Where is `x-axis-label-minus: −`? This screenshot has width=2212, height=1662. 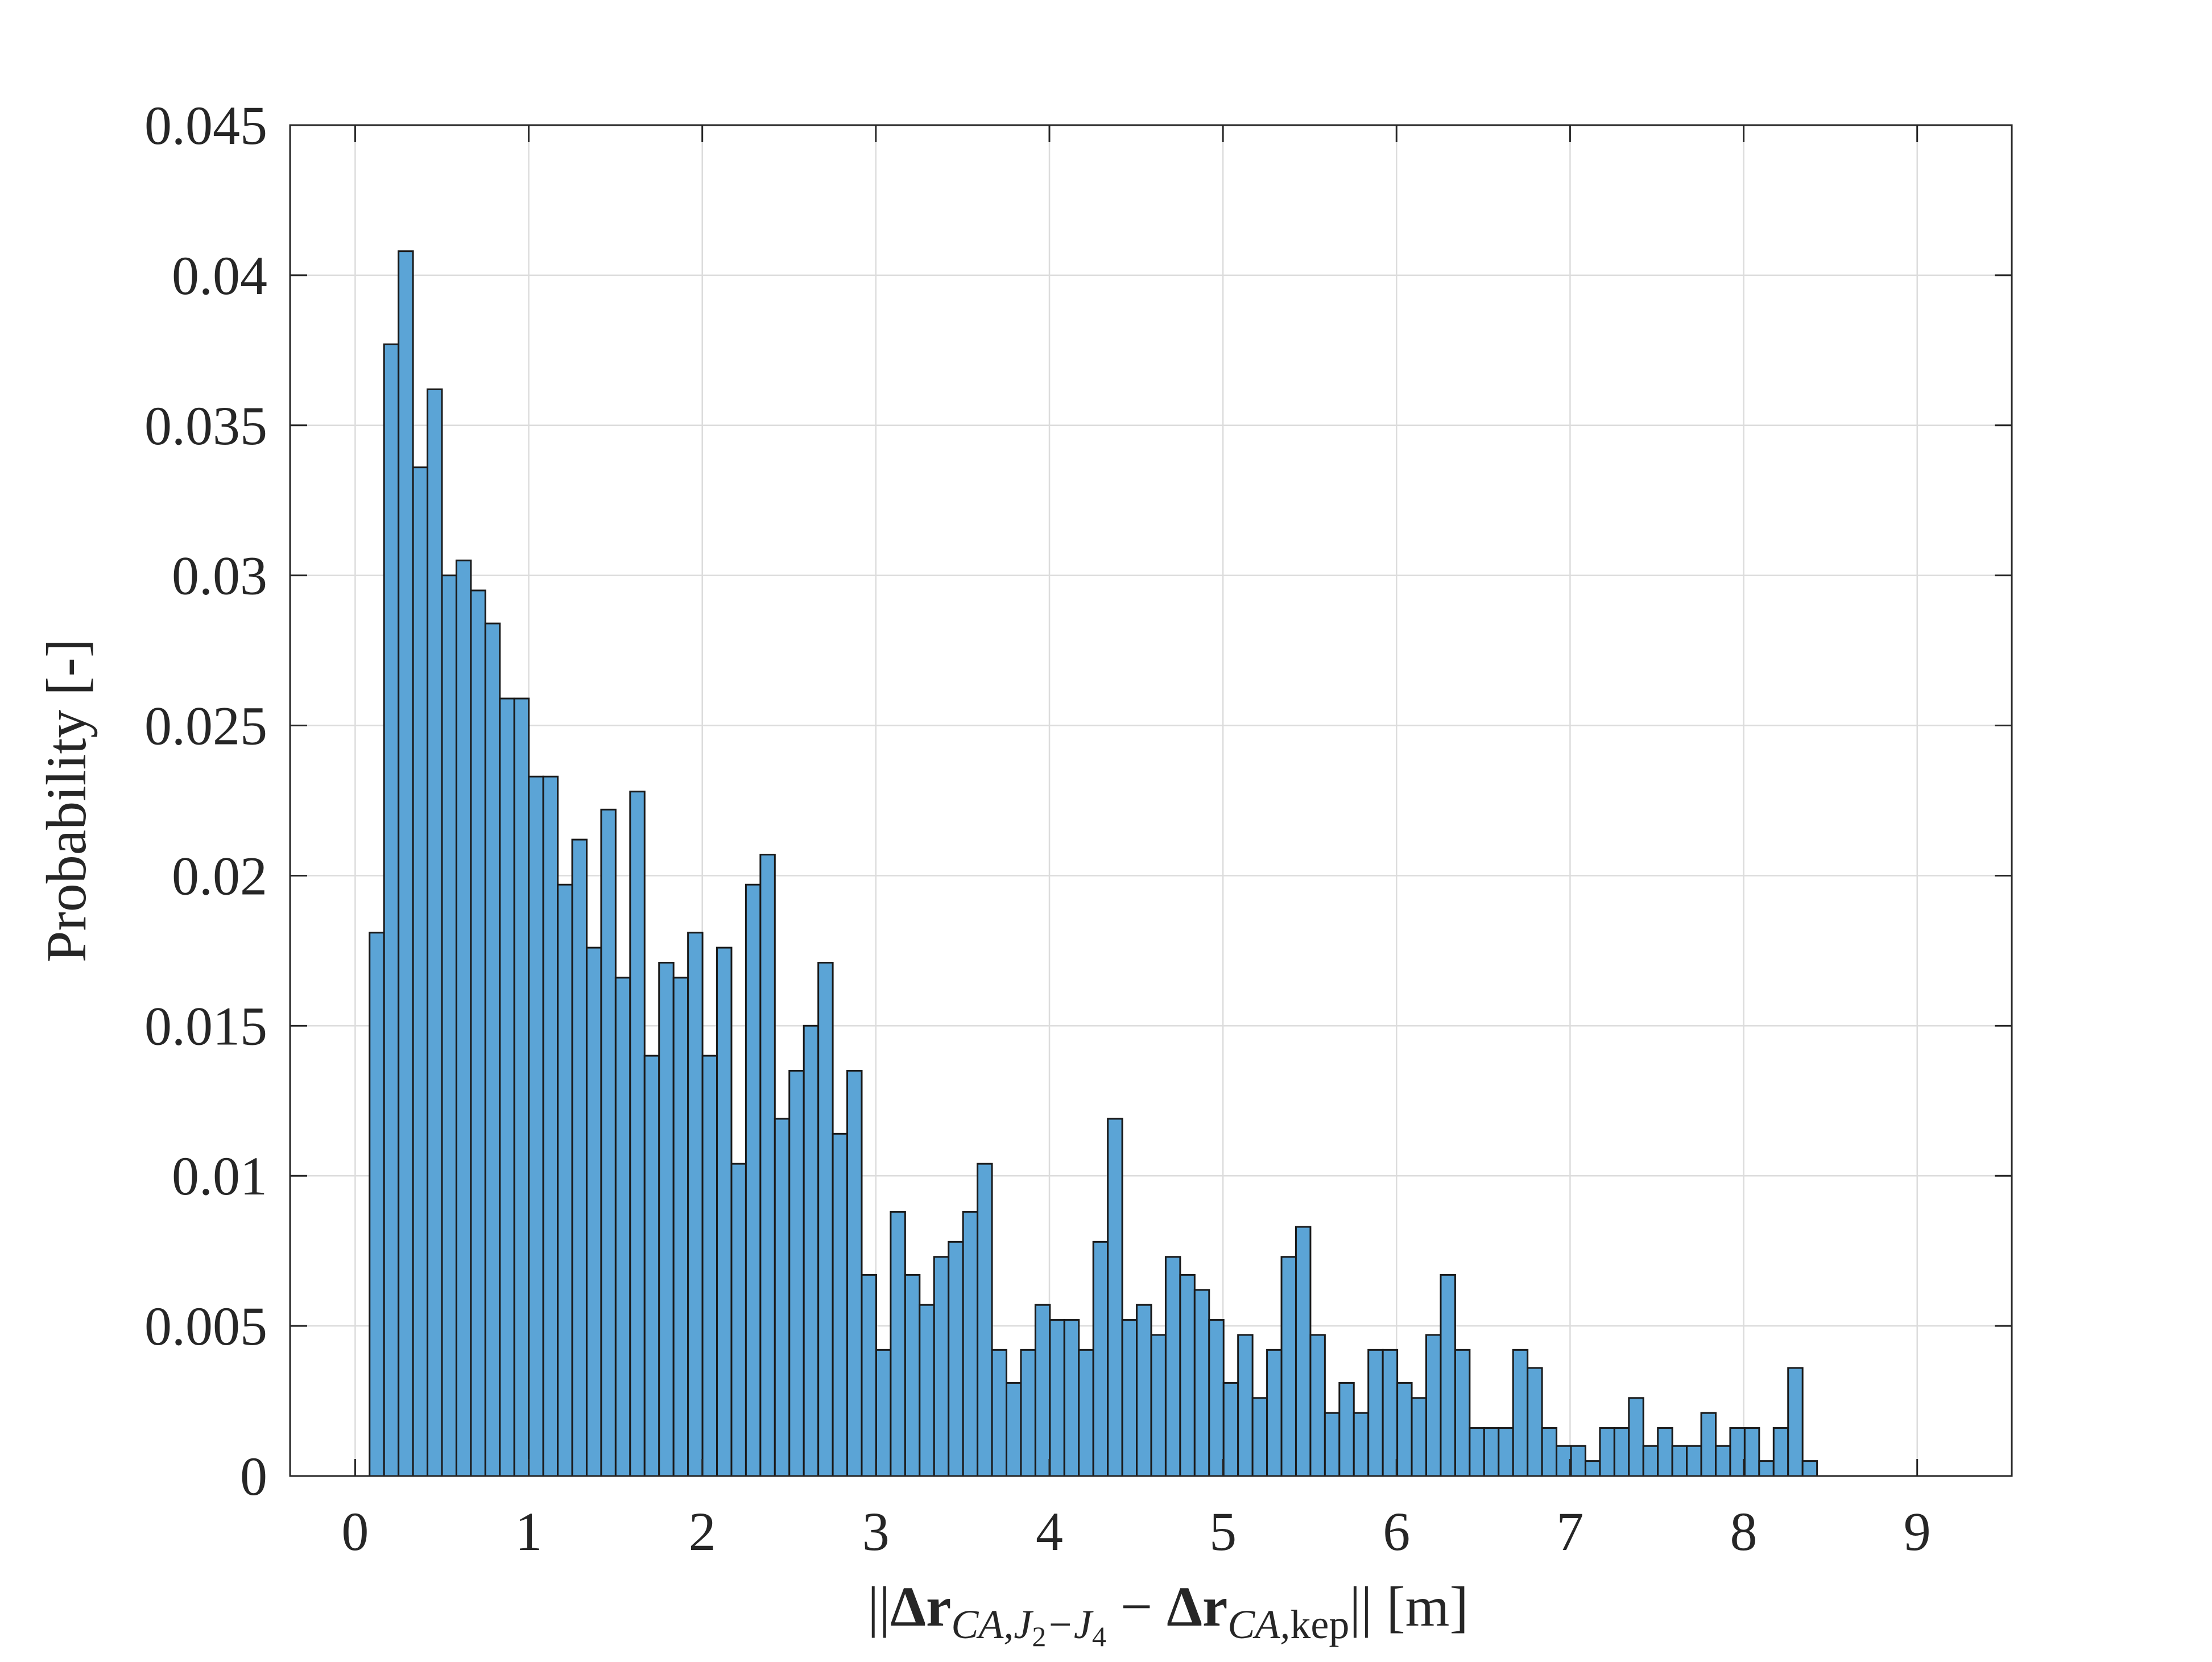 x-axis-label-minus: − is located at coordinates (1136, 1607).